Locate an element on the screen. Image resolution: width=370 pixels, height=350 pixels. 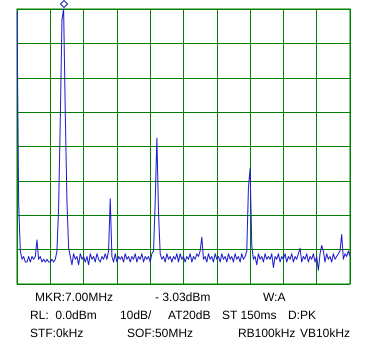
text: STF:0kHz is located at coordinates (57, 333).